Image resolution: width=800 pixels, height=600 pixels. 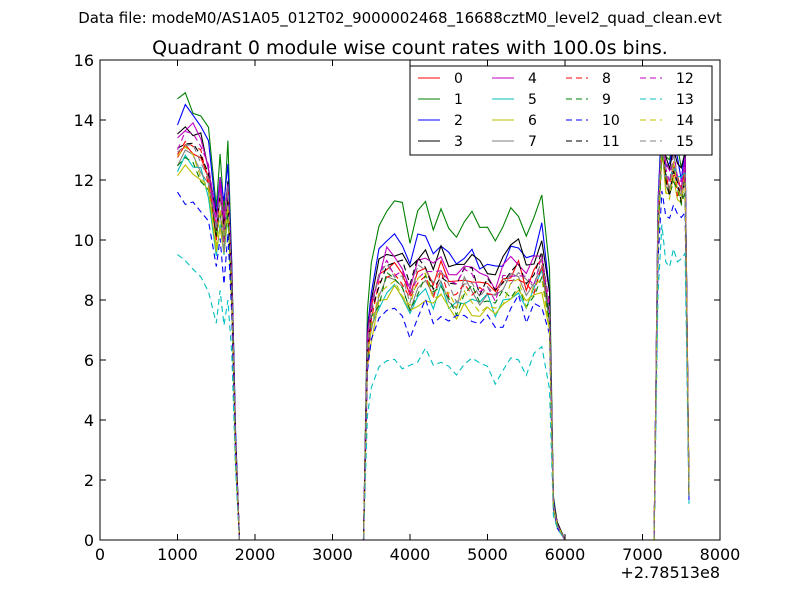 I want to click on y-tick-label: 12, so click(x=84, y=180).